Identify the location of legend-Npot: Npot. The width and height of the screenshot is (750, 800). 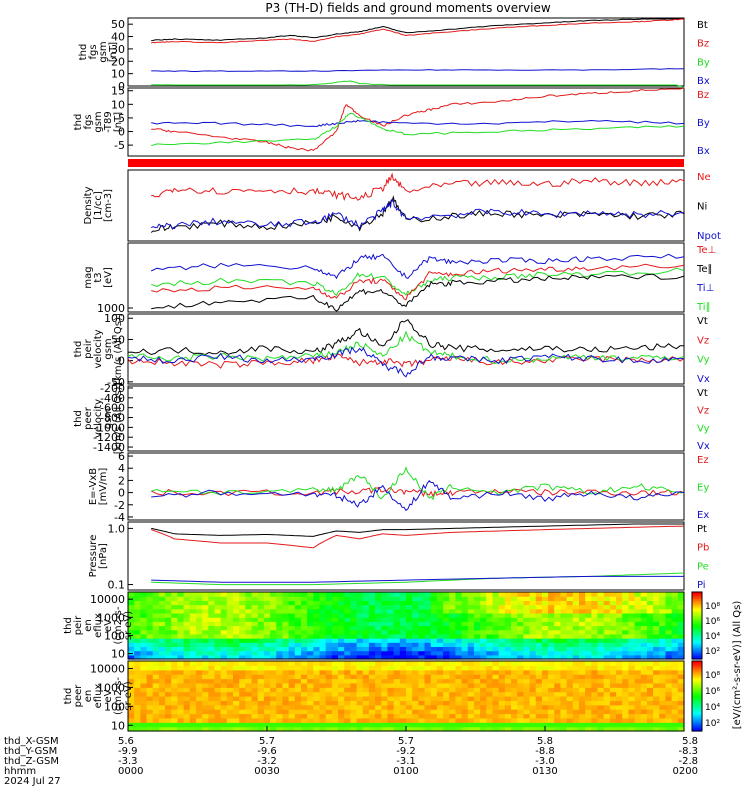
(709, 236).